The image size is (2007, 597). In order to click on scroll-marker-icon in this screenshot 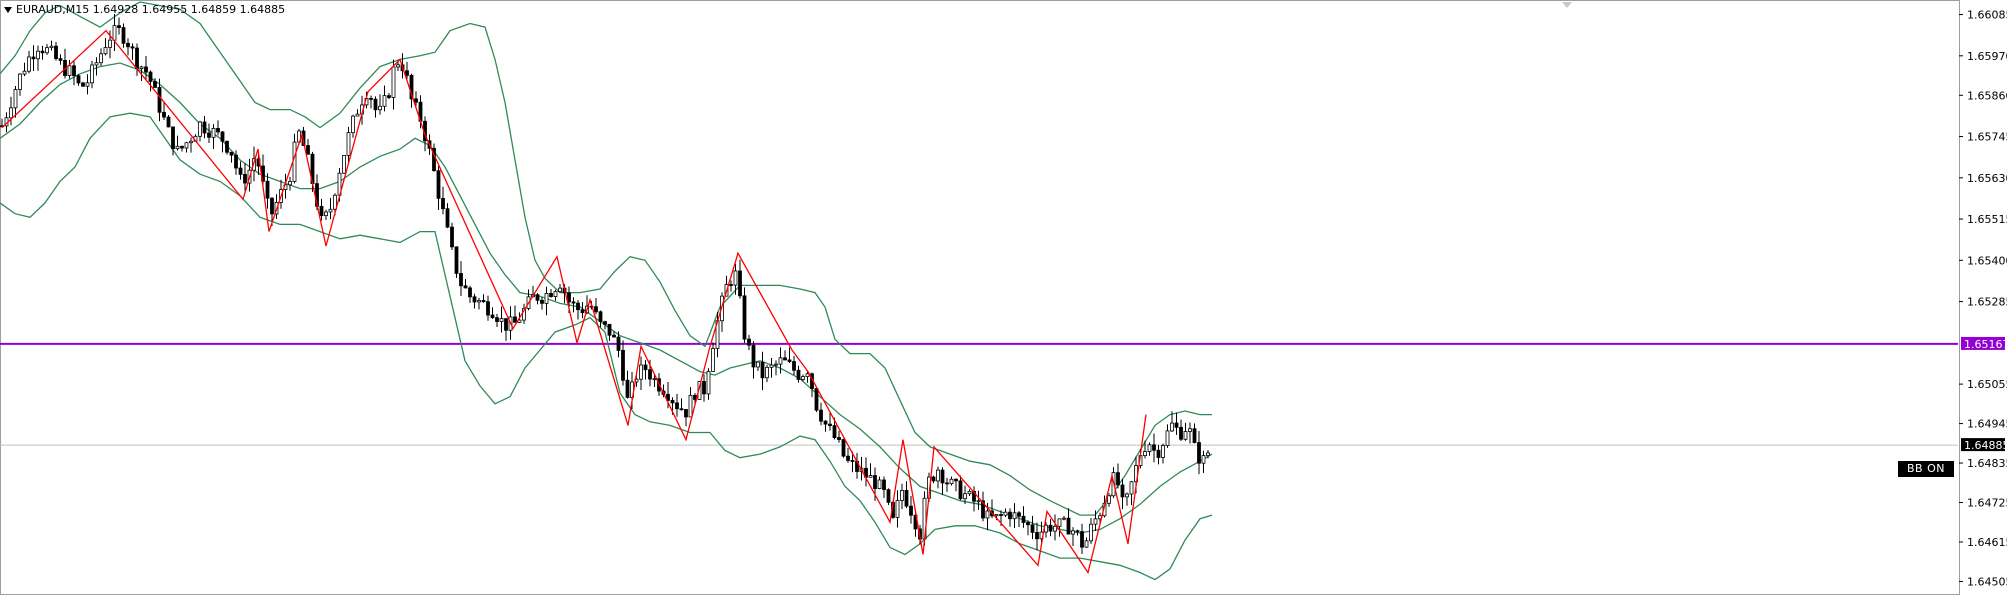, I will do `click(1567, 5)`.